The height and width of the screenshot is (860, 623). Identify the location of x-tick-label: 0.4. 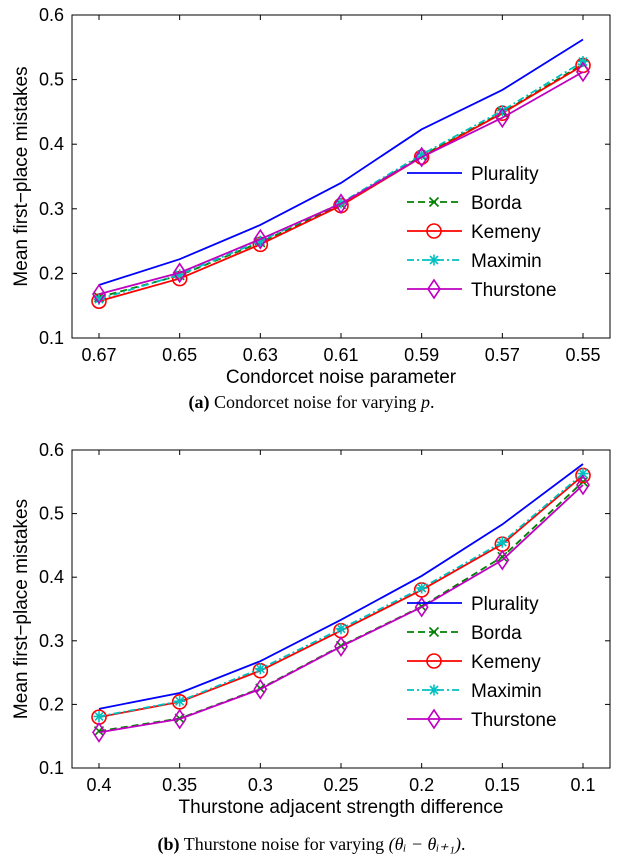
(98, 785).